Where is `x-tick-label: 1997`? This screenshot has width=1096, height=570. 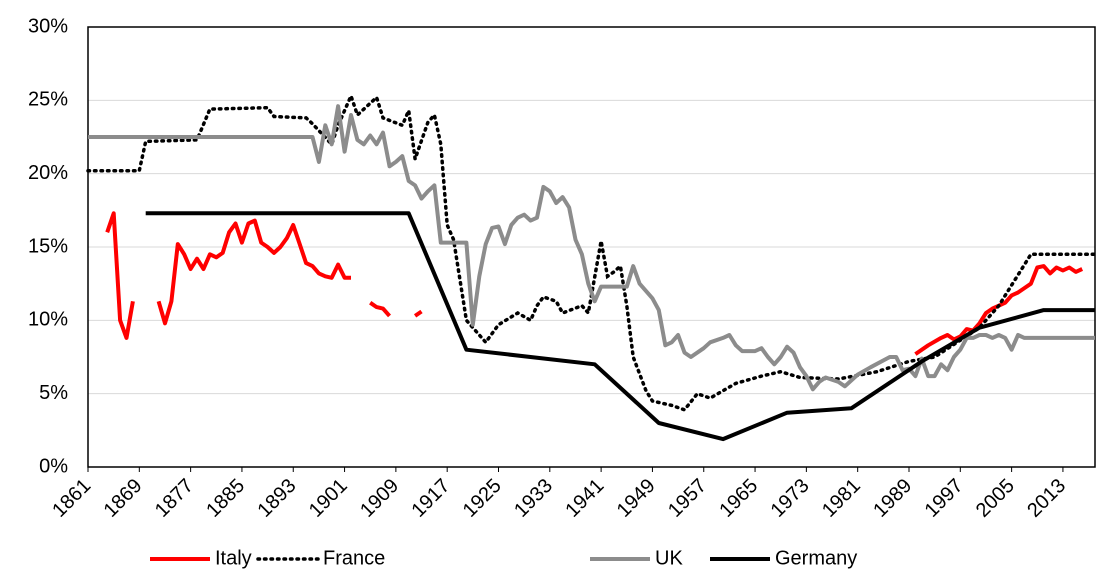
x-tick-label: 1997 is located at coordinates (944, 498).